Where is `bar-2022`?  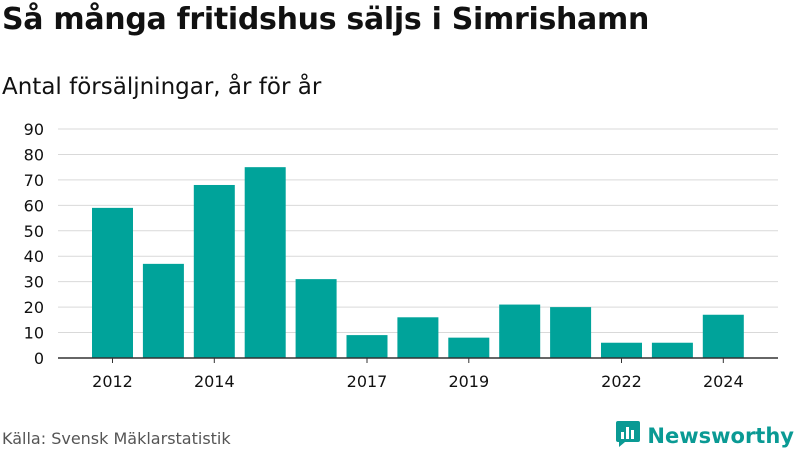 bar-2022 is located at coordinates (621, 350).